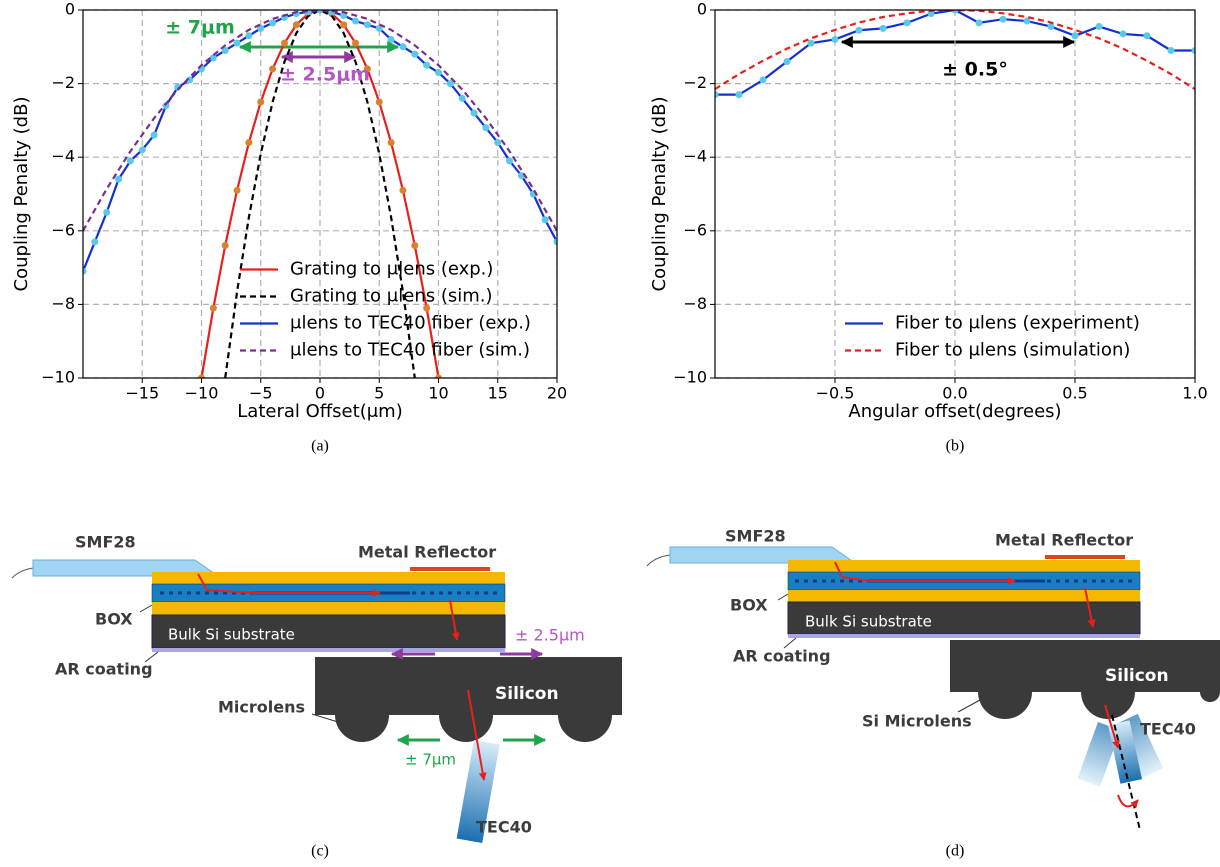  What do you see at coordinates (410, 323) in the screenshot?
I see `legend-label: μlens to TEC40 fiber (exp.)` at bounding box center [410, 323].